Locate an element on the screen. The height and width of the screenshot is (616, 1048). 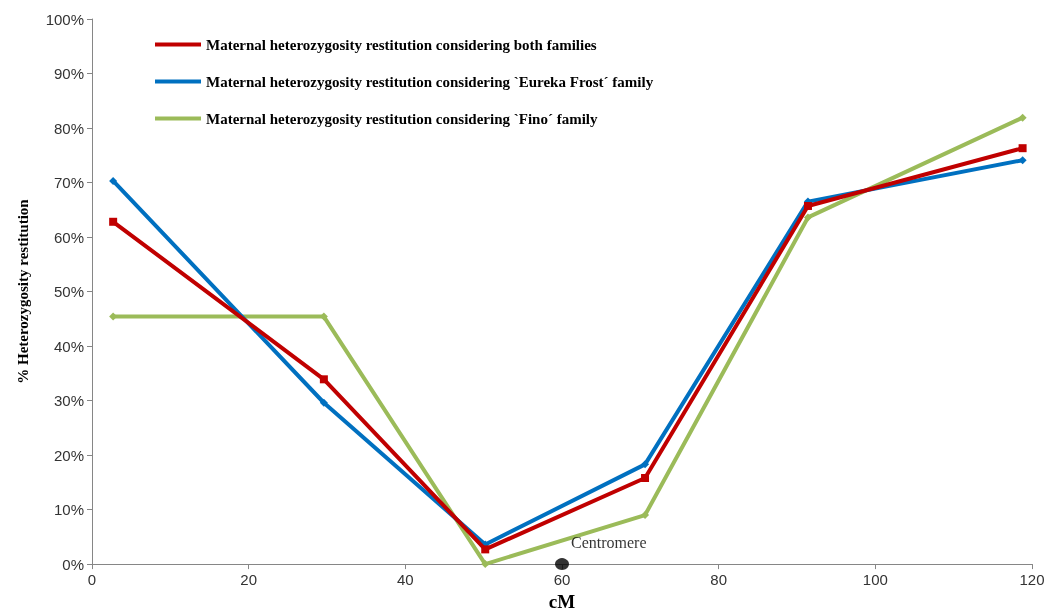
y-tick-label: 100% is located at coordinates (64, 19).